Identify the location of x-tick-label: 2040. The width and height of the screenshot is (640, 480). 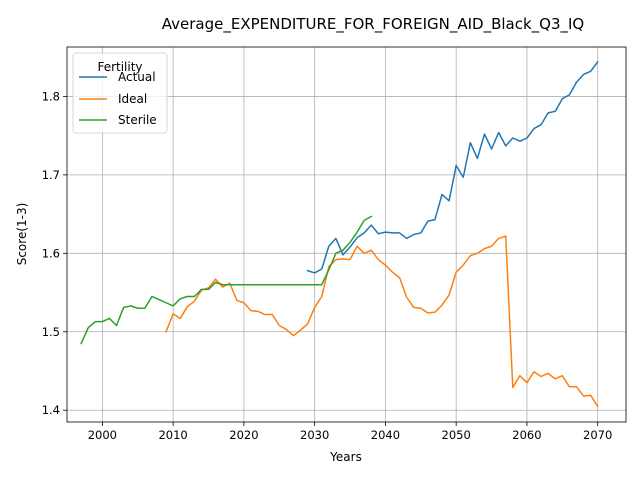
(385, 435).